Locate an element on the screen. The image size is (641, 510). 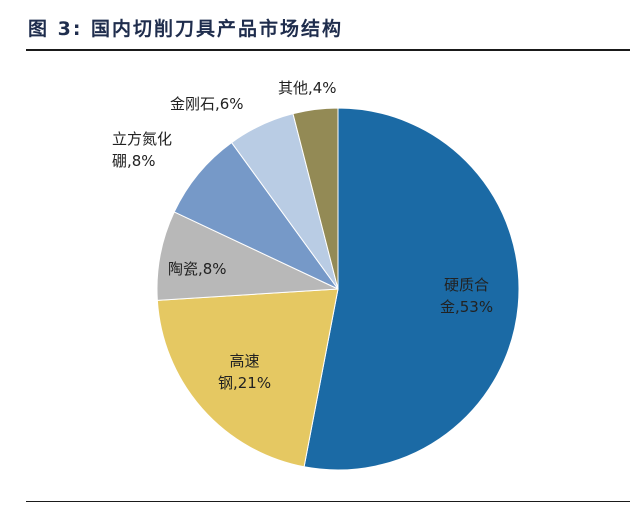
bottom-divider is located at coordinates (328, 501).